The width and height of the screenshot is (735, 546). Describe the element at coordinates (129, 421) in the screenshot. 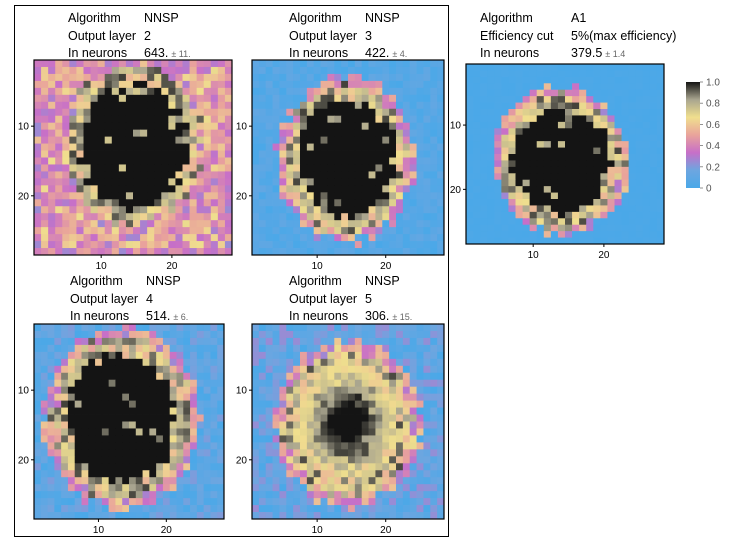

I see `plot-frame` at that location.